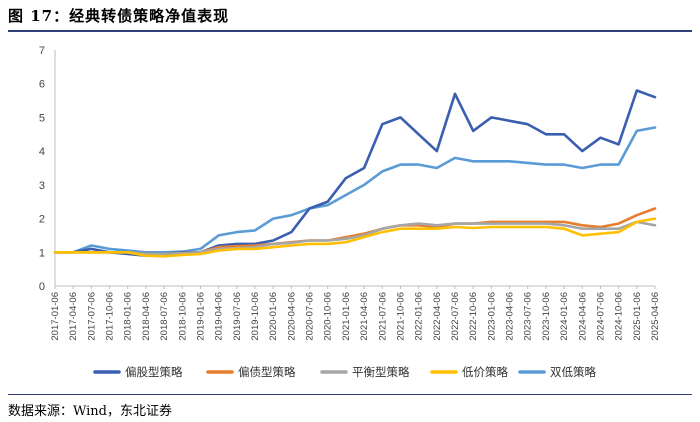 This screenshot has width=700, height=422. Describe the element at coordinates (346, 316) in the screenshot. I see `x-tick-label: 2021-01-06` at that location.